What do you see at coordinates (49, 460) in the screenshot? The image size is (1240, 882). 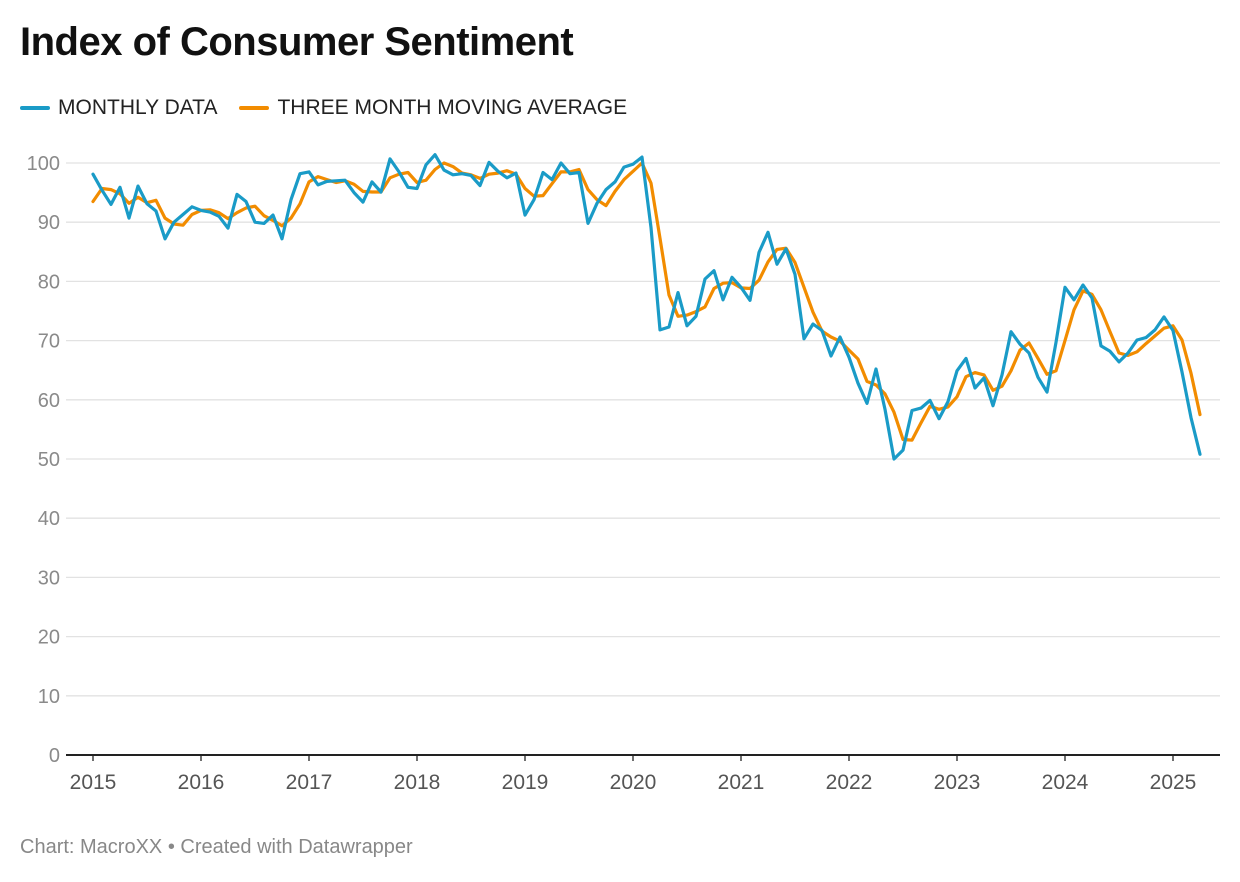 I see `y-tick-label: 50` at bounding box center [49, 460].